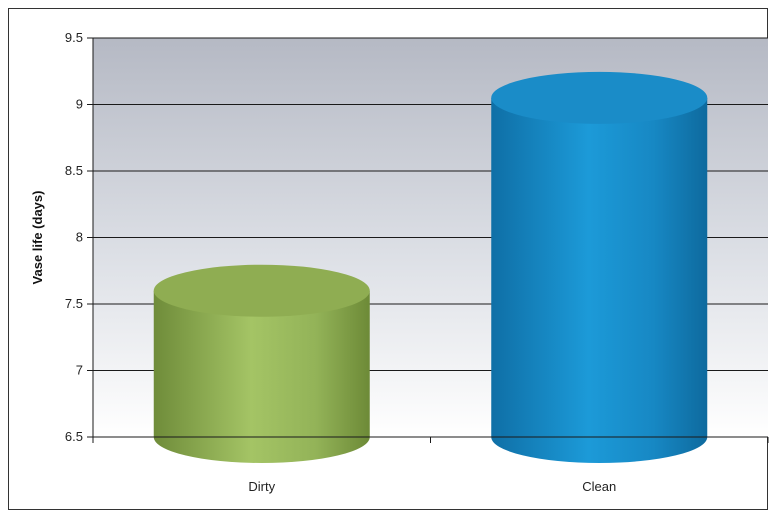 The height and width of the screenshot is (512, 770). Describe the element at coordinates (79, 370) in the screenshot. I see `y-tick-label: 7` at that location.